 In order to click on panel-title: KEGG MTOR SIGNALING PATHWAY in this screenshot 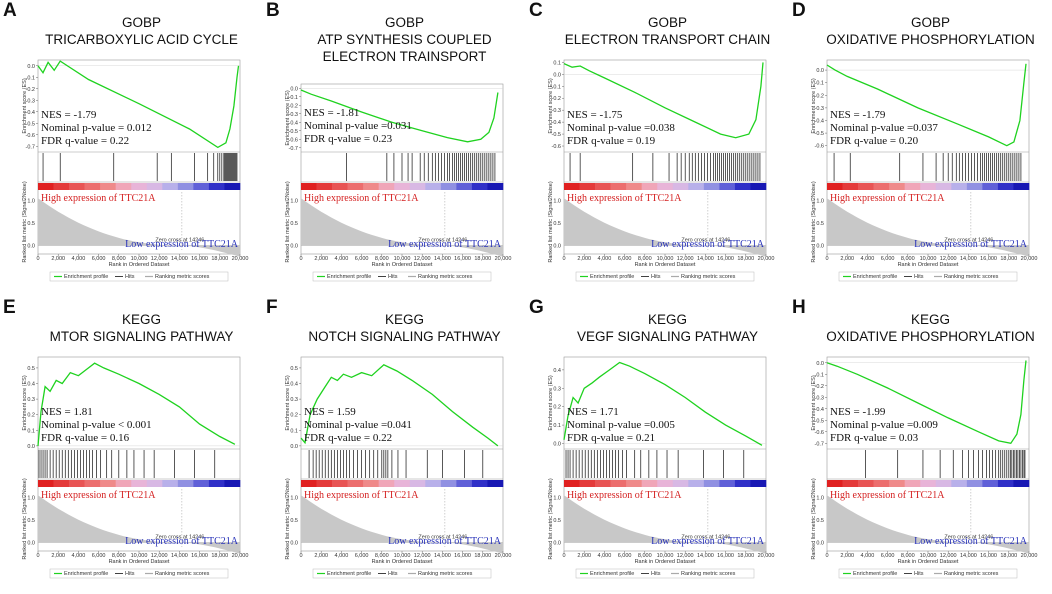, I will do `click(141, 328)`.